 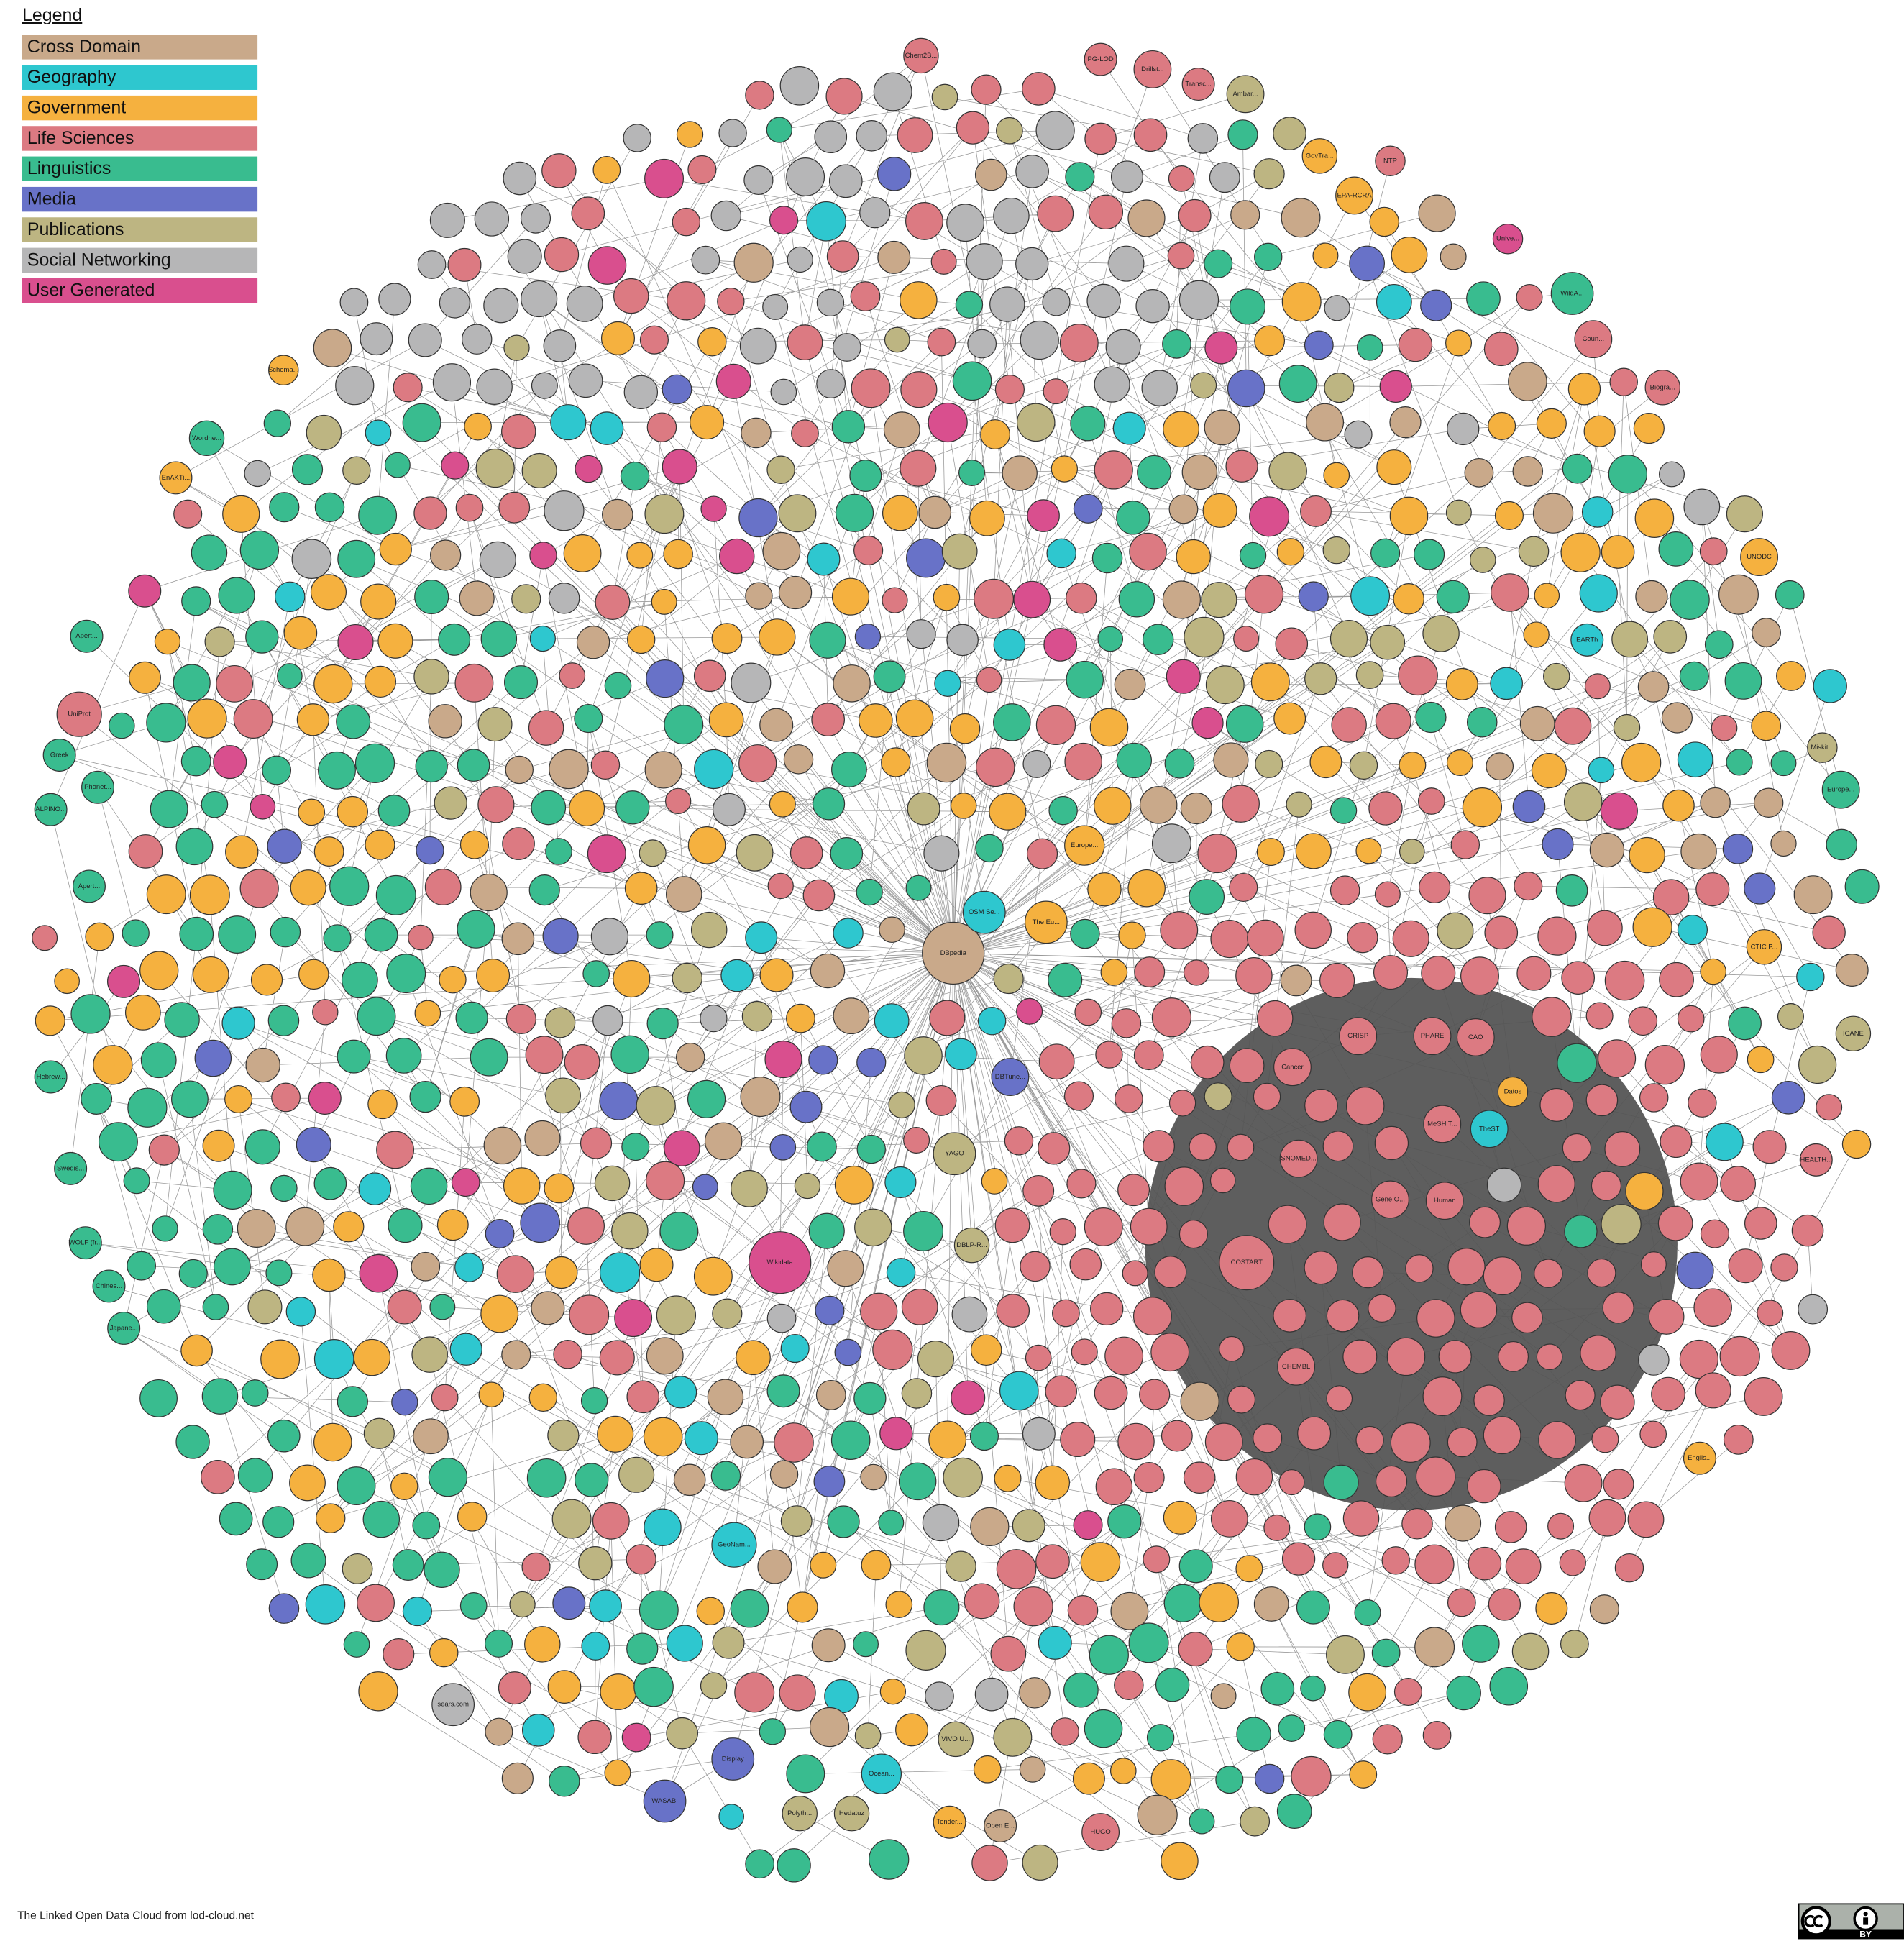 What do you see at coordinates (69, 168) in the screenshot?
I see `legend-label: Linguistics` at bounding box center [69, 168].